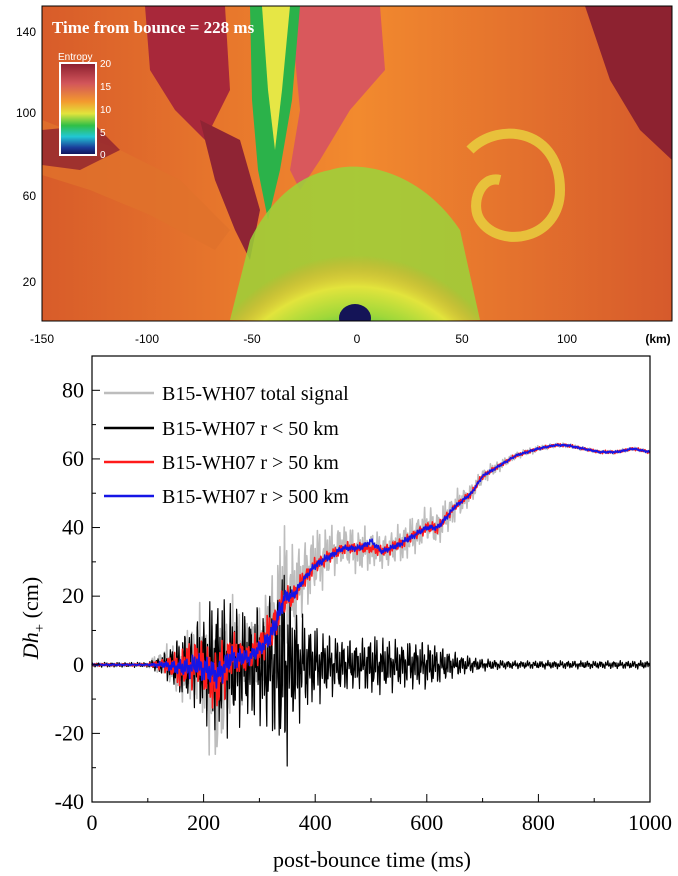 The height and width of the screenshot is (876, 678). I want to click on y-tick-label: 80, so click(73, 389).